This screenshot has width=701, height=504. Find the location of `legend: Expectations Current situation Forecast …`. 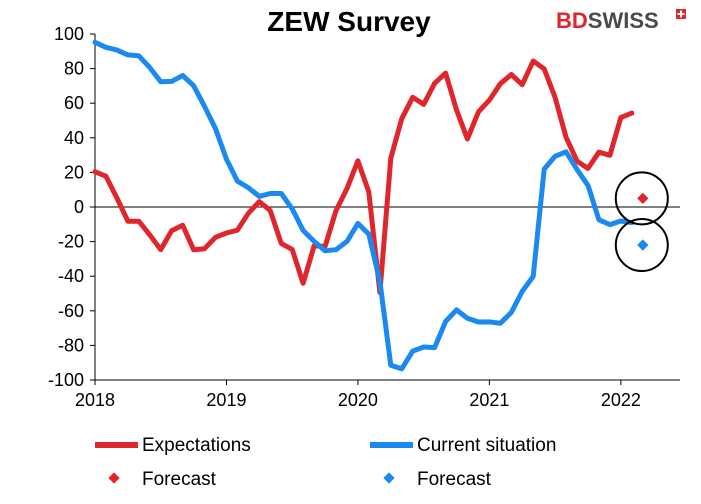

legend: Expectations Current situation Forecast … is located at coordinates (325, 462).